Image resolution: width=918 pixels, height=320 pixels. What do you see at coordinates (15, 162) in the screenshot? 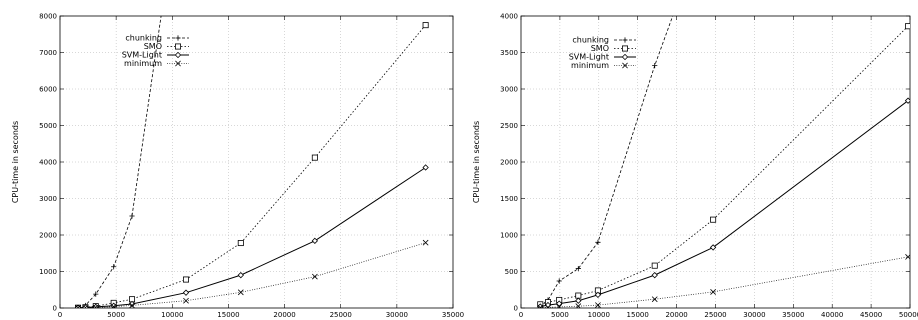
I see `y-axis-title: CPU-time in seconds` at bounding box center [15, 162].